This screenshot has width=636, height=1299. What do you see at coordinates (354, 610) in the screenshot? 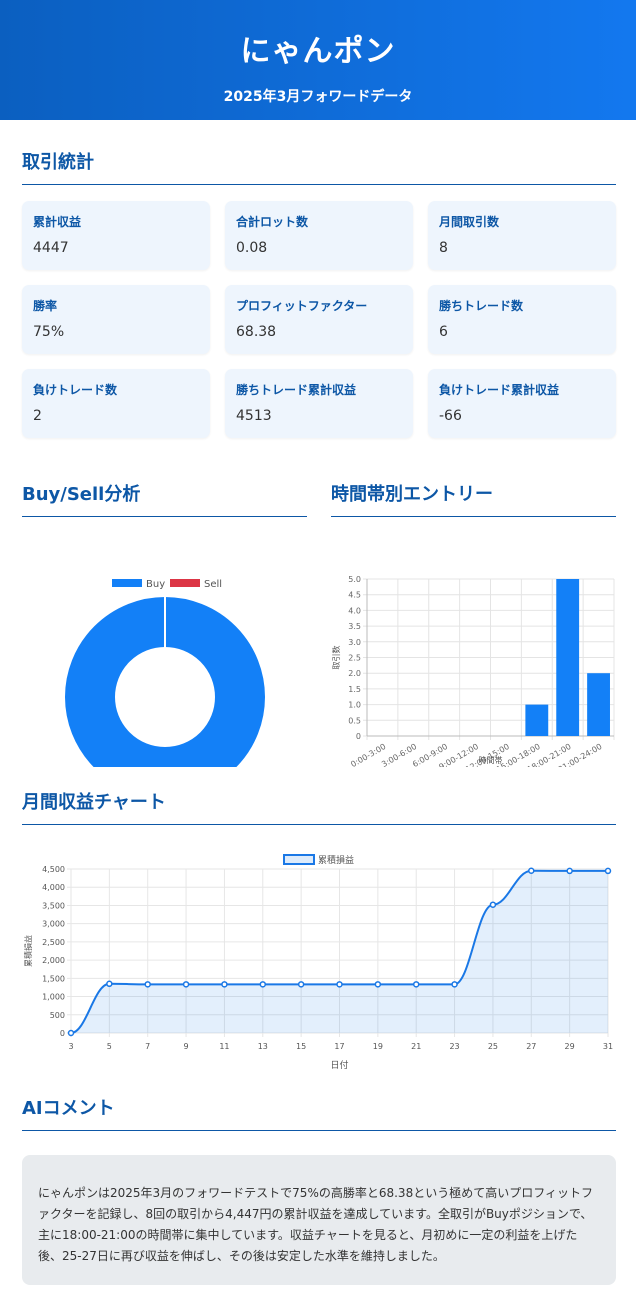
I see `y-tick-label: 4.0` at bounding box center [354, 610].